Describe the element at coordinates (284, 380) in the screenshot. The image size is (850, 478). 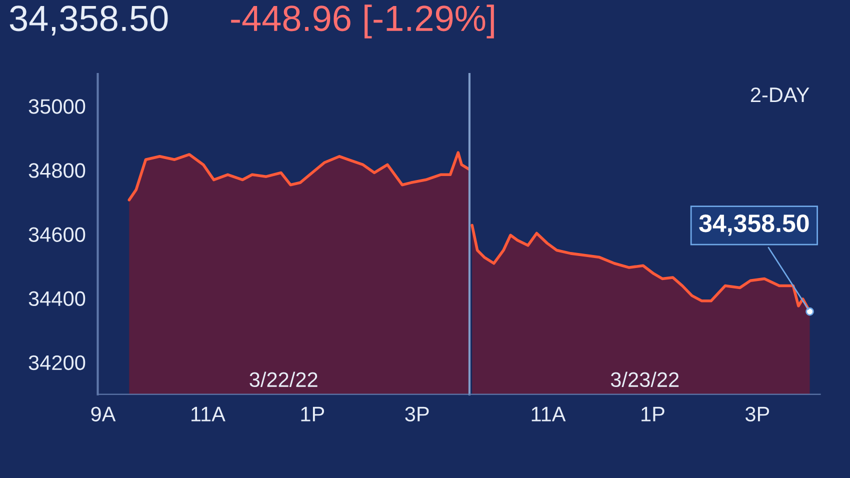
I see `annotation: 3/22/22` at that location.